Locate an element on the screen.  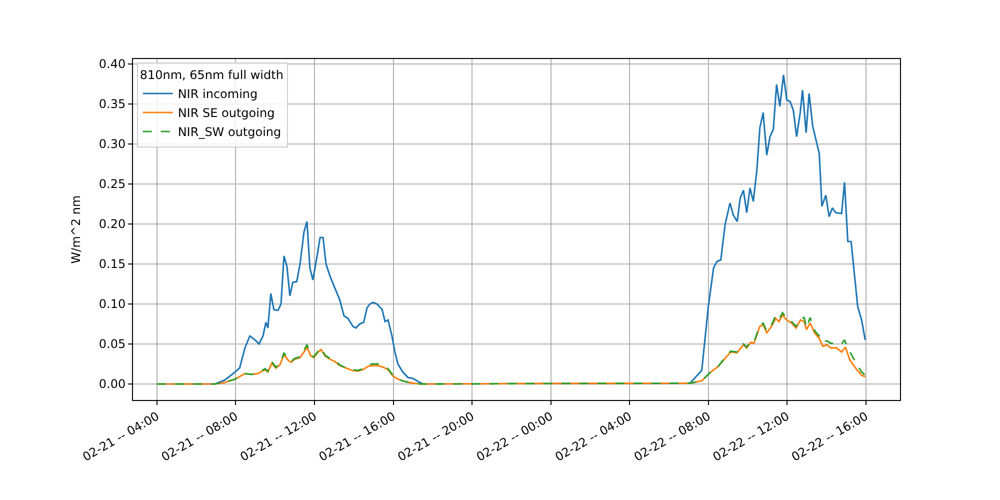
legend-title: 810nm, 65nm full width is located at coordinates (212, 75).